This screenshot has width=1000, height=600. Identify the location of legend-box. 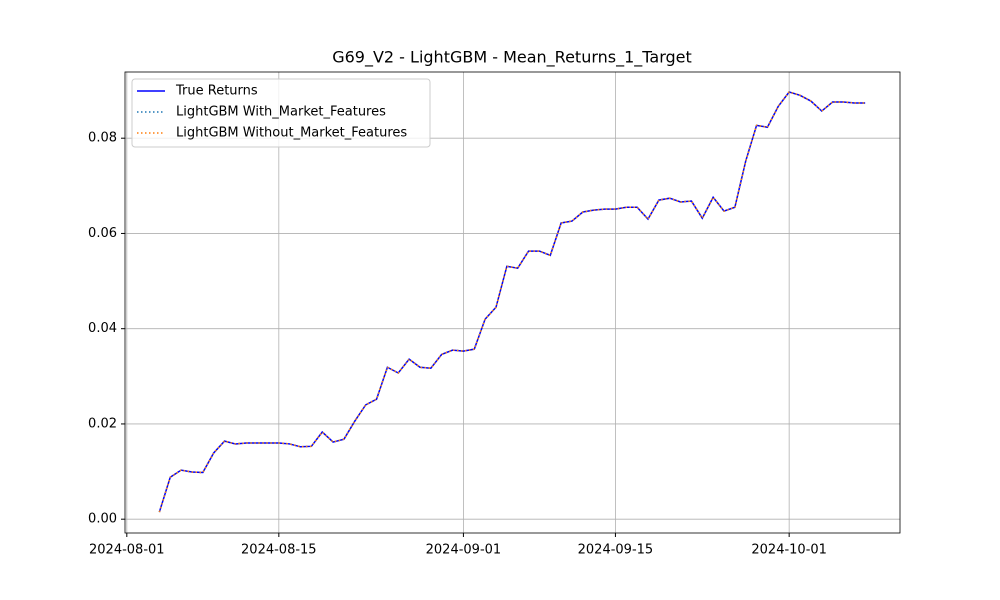
(281, 113).